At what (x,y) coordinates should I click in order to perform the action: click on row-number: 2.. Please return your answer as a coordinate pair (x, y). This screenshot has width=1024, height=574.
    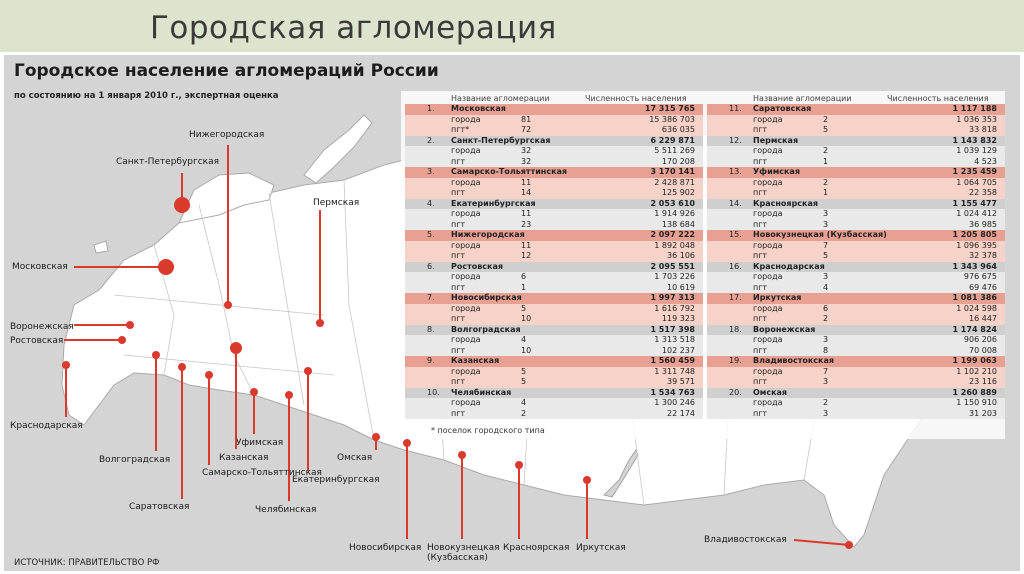
    Looking at the image, I should click on (431, 140).